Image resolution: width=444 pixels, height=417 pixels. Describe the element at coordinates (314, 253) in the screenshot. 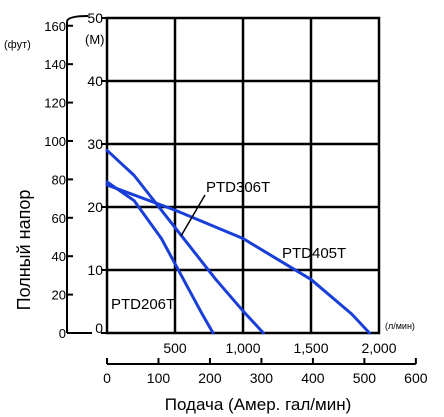

I see `label-ptd405t: PTD405T` at that location.